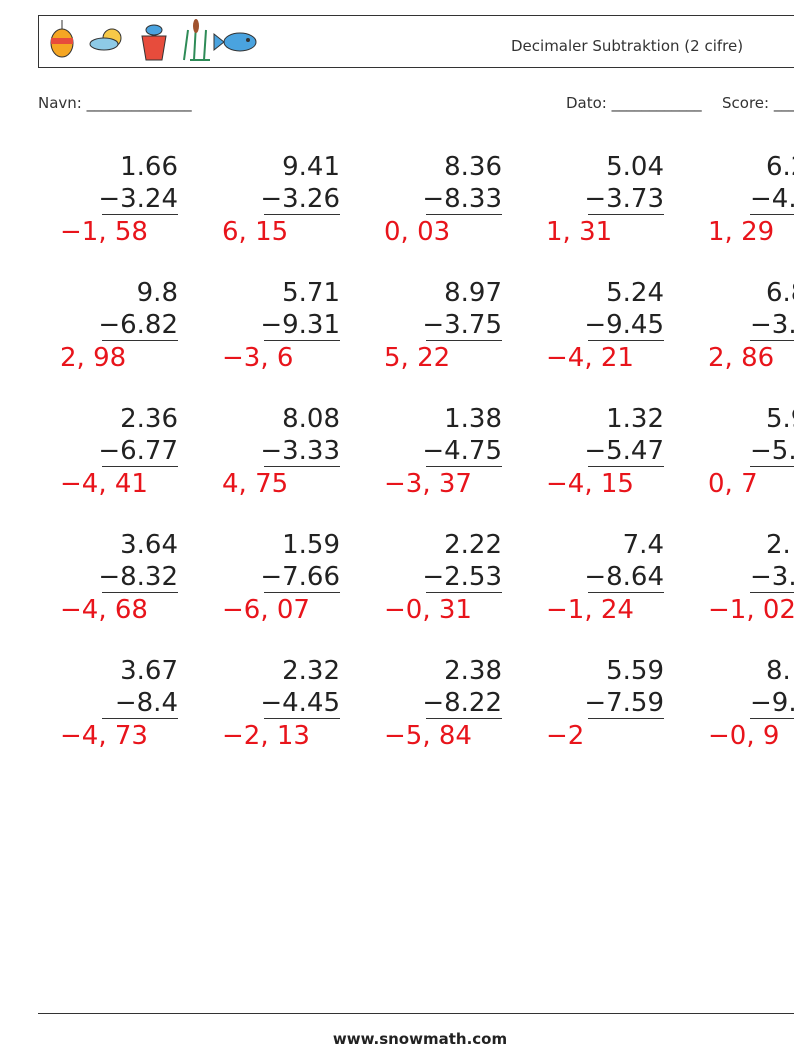 The image size is (794, 1053). Describe the element at coordinates (780, 167) in the screenshot. I see `minuend: 6.2` at that location.